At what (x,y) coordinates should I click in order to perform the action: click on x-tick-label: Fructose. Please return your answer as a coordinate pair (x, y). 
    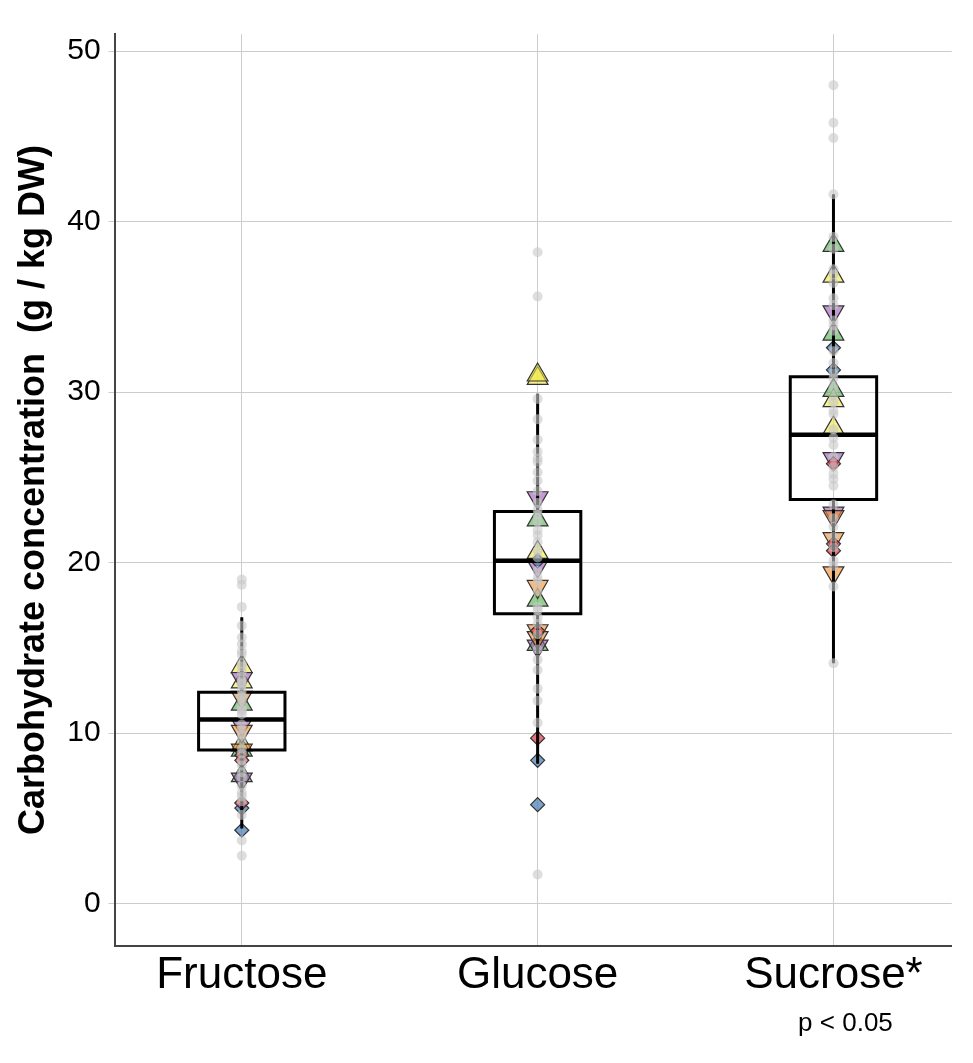
    Looking at the image, I should click on (242, 972).